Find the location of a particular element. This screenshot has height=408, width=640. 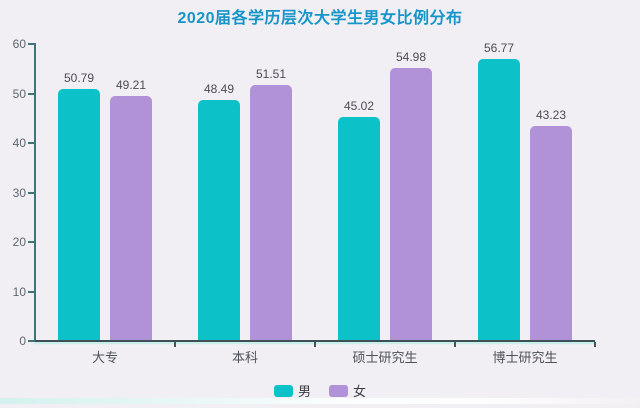

x-axis-category-label: 硕士研究生 is located at coordinates (385, 357).